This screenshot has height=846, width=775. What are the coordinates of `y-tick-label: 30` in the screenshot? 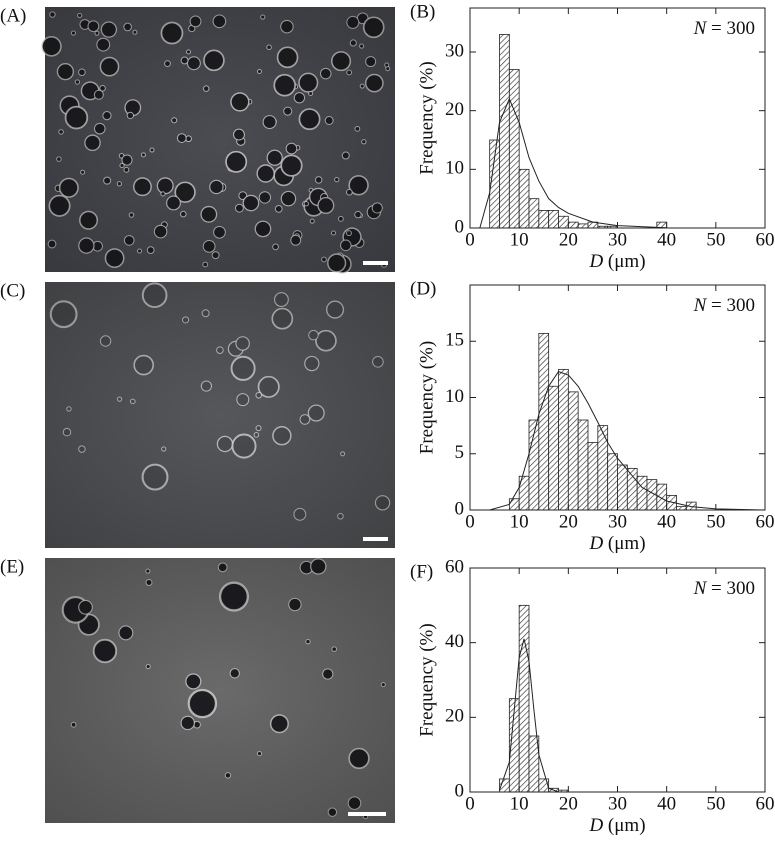 It's located at (454, 50).